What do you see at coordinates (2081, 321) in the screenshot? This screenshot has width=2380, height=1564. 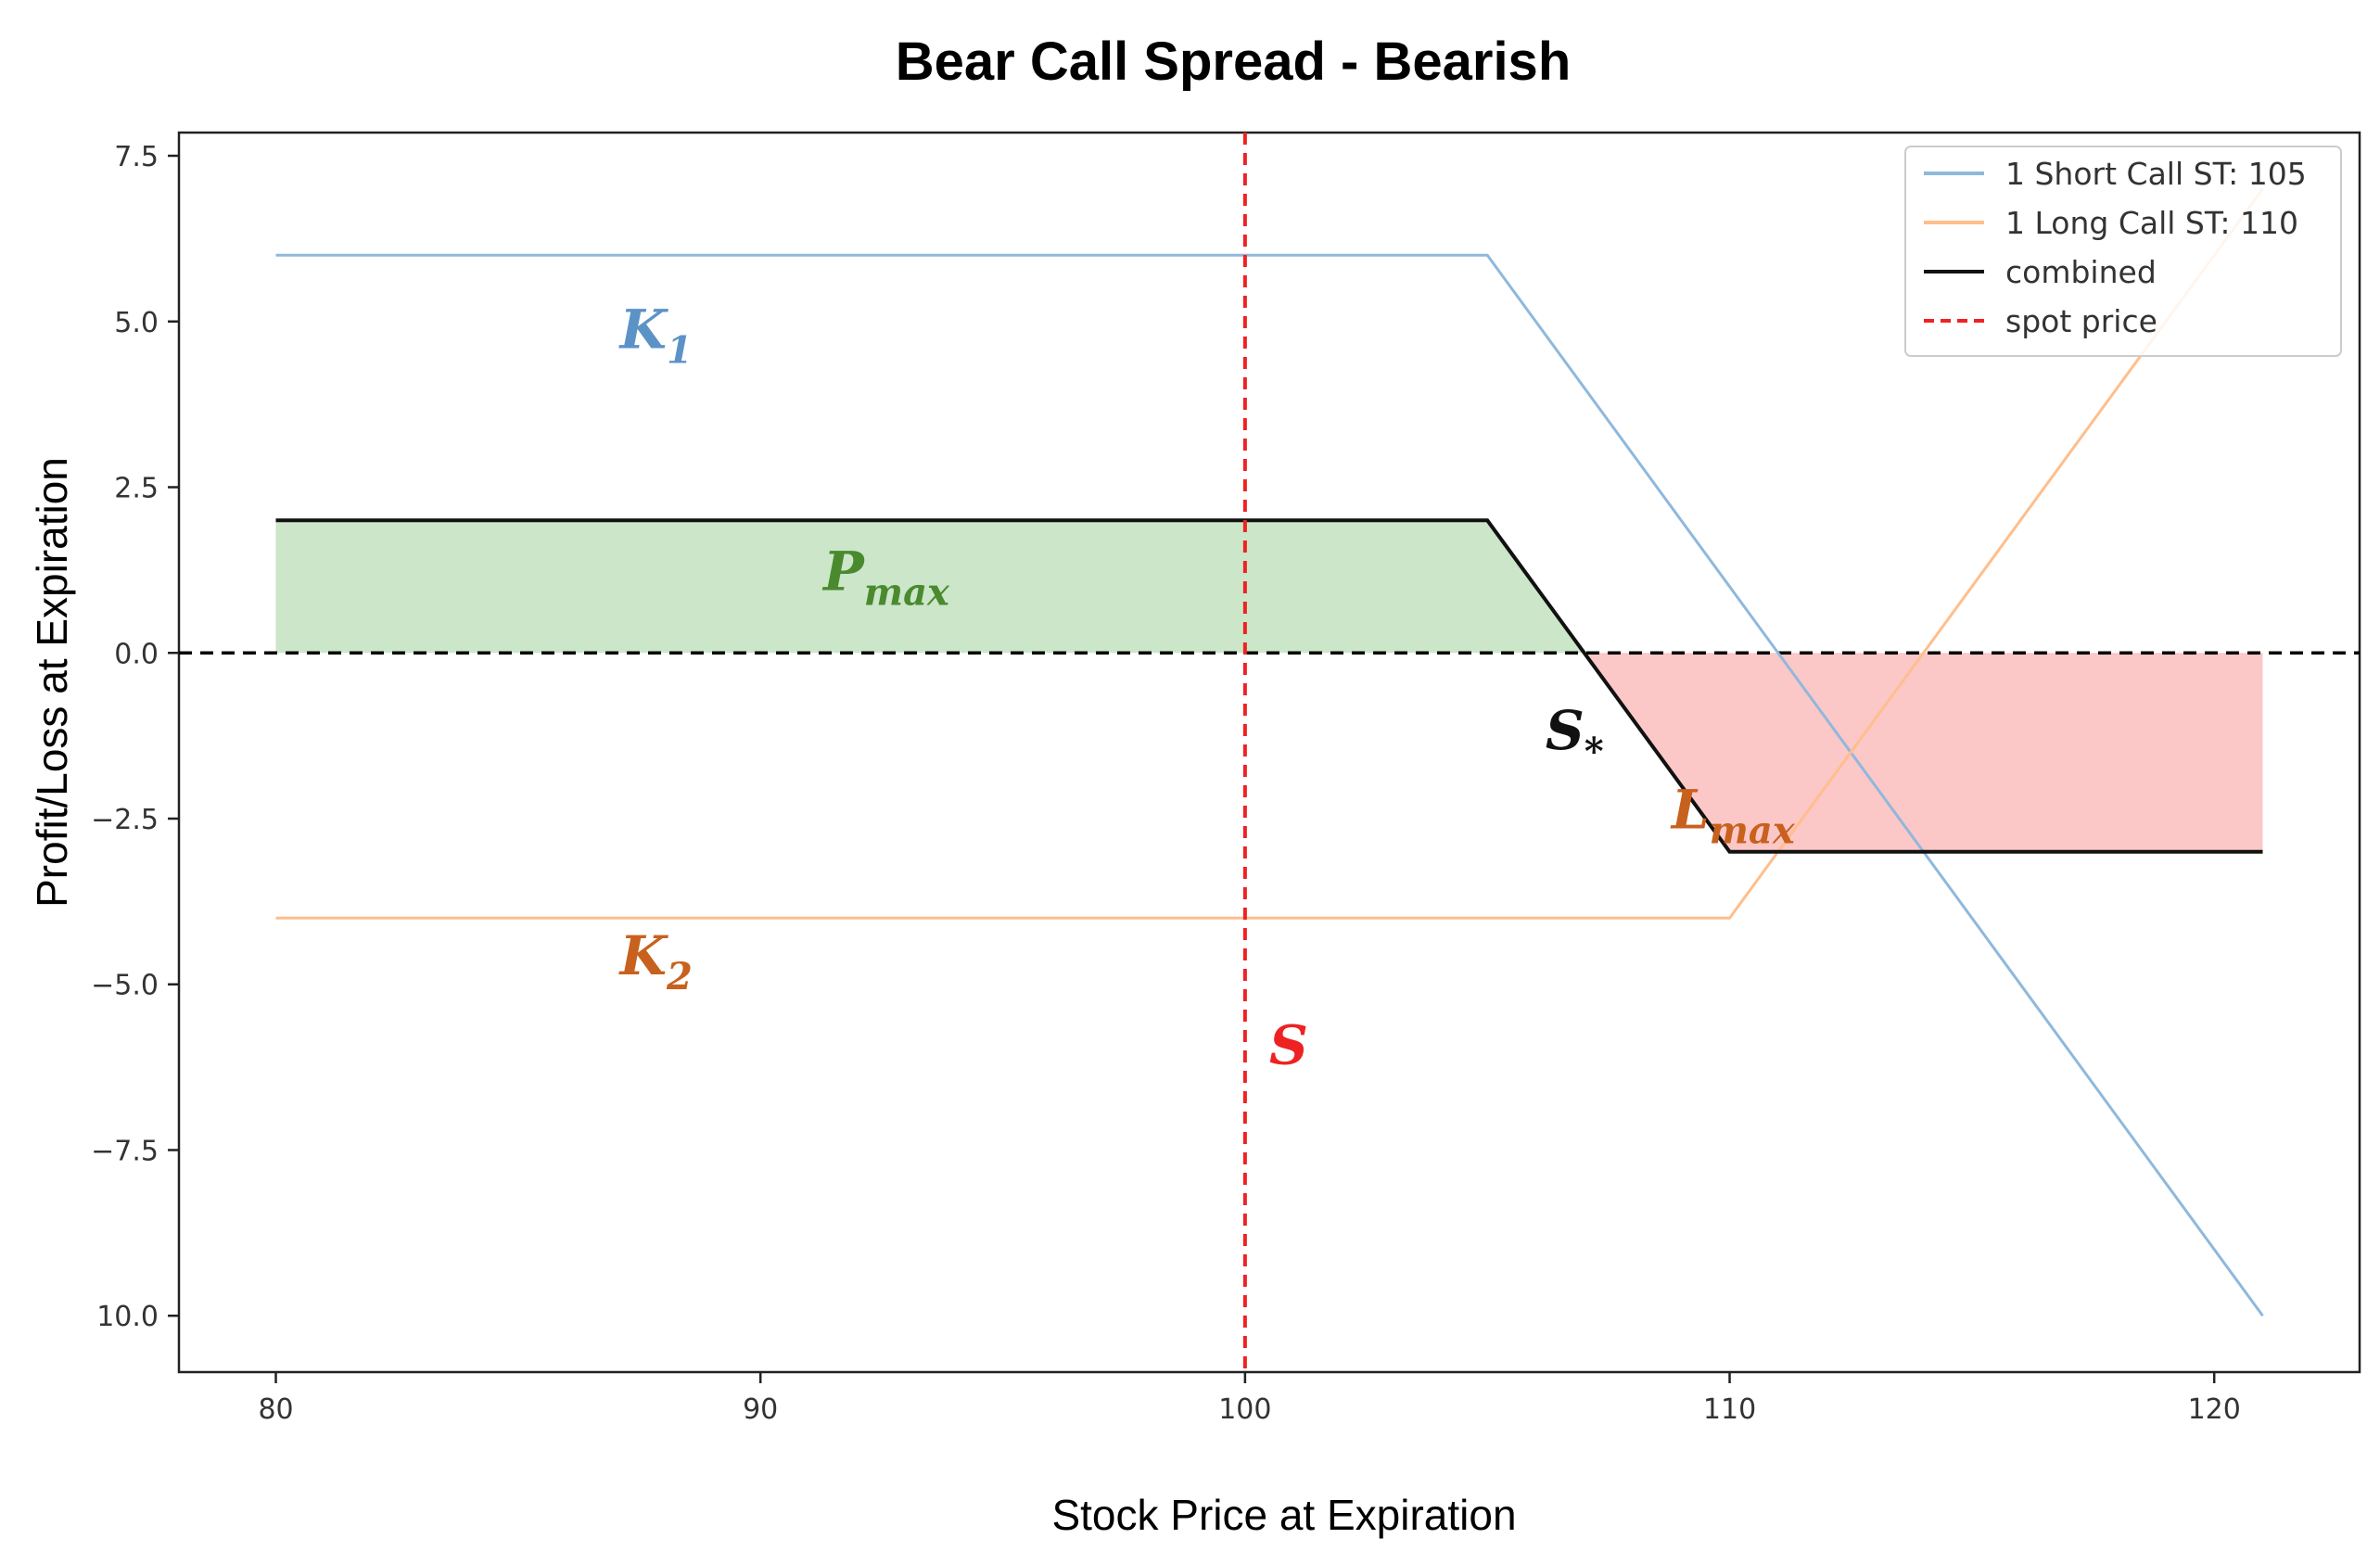 I see `legend-label: spot price` at bounding box center [2081, 321].